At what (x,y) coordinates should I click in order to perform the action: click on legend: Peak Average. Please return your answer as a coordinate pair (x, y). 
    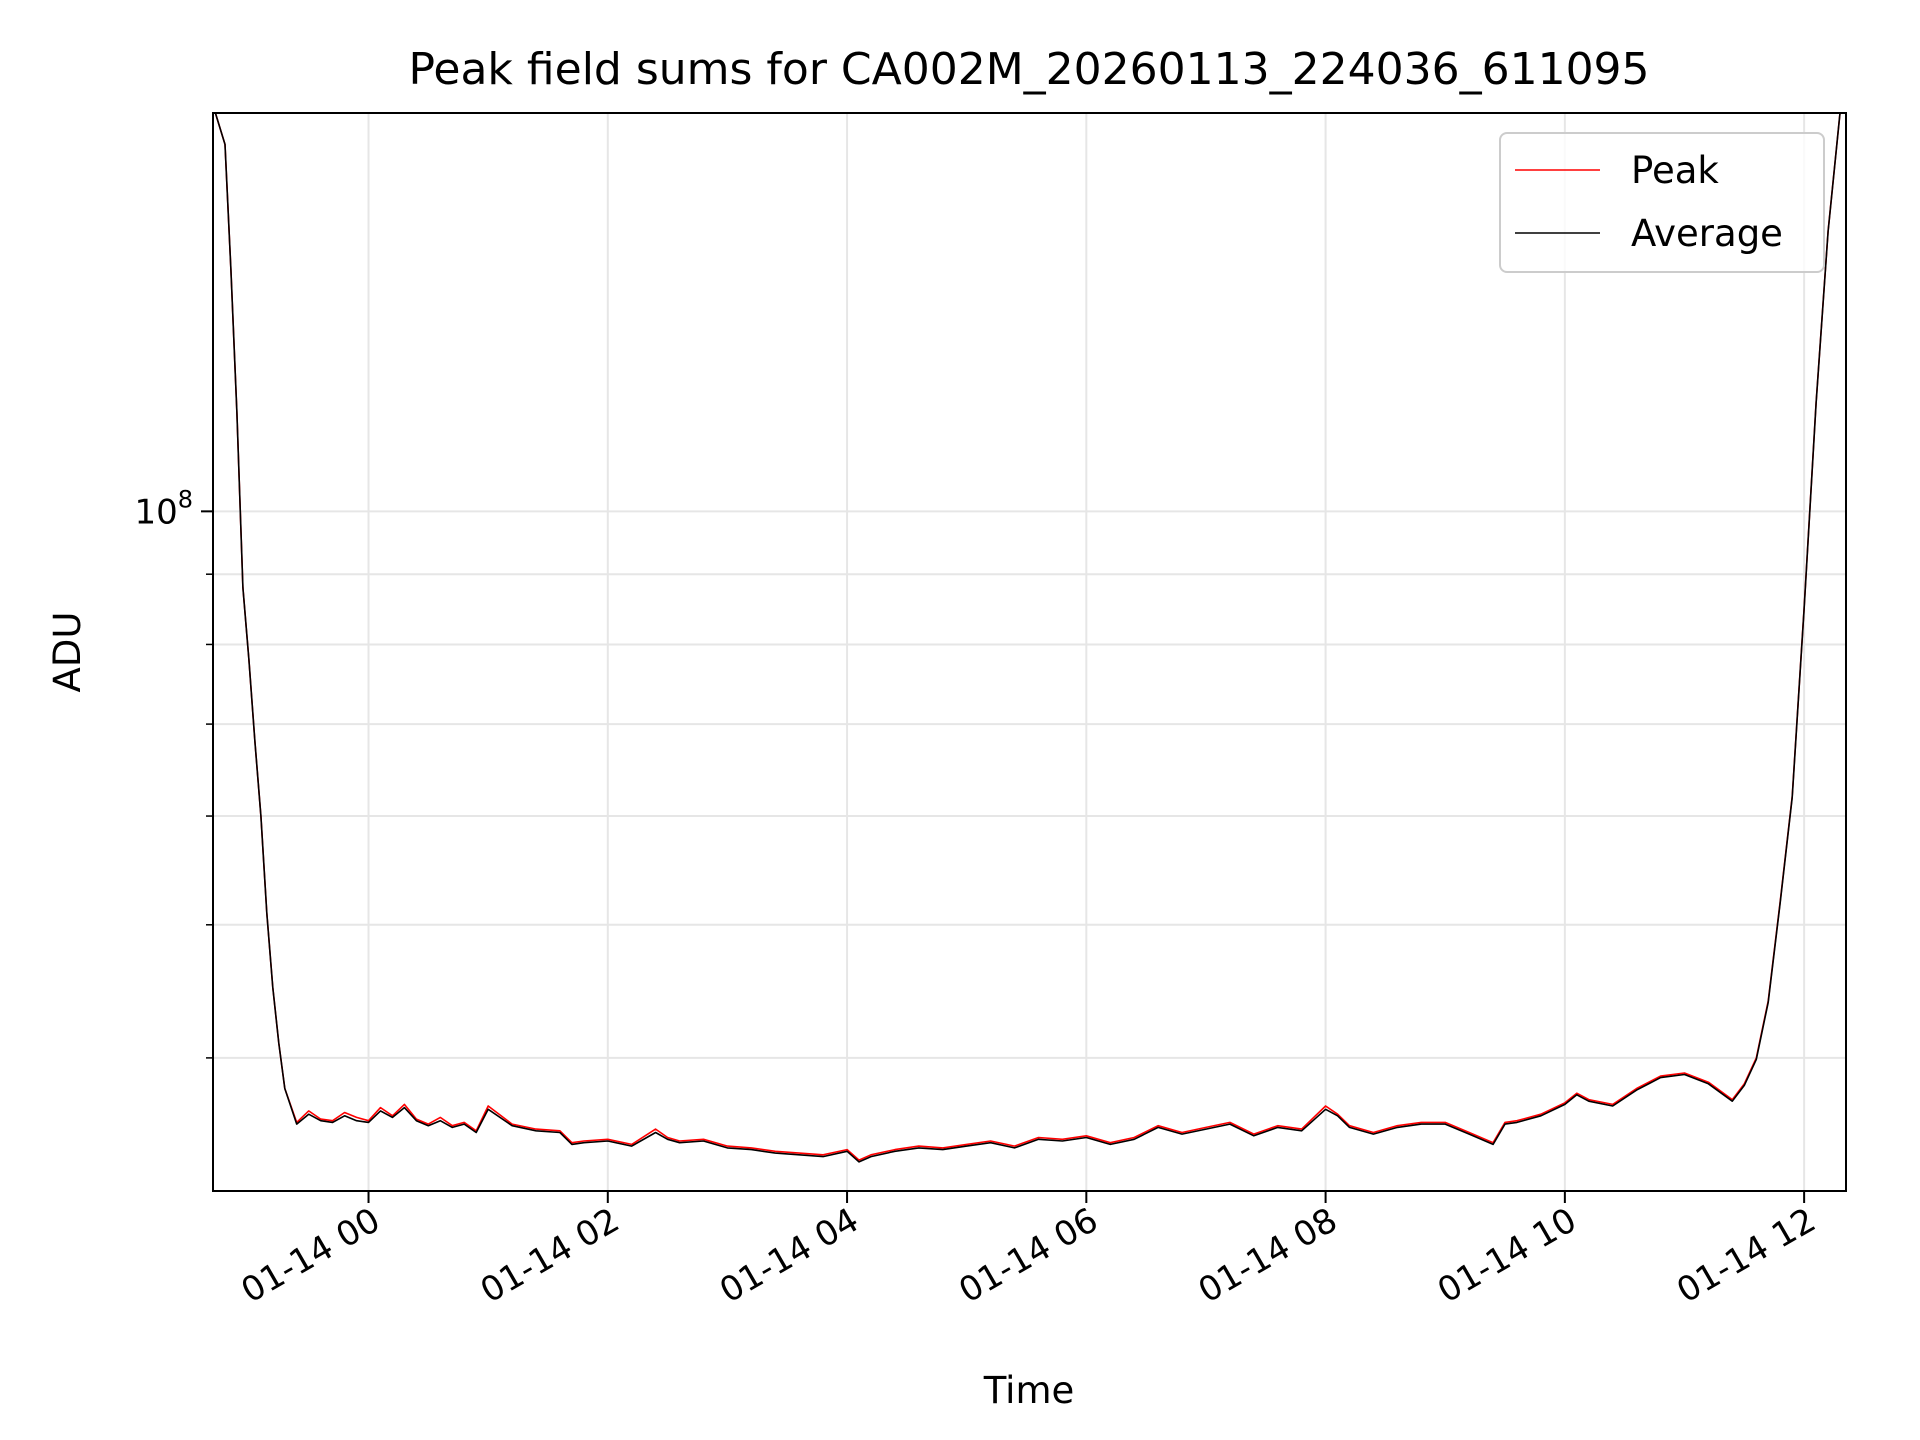
    Looking at the image, I should click on (1662, 202).